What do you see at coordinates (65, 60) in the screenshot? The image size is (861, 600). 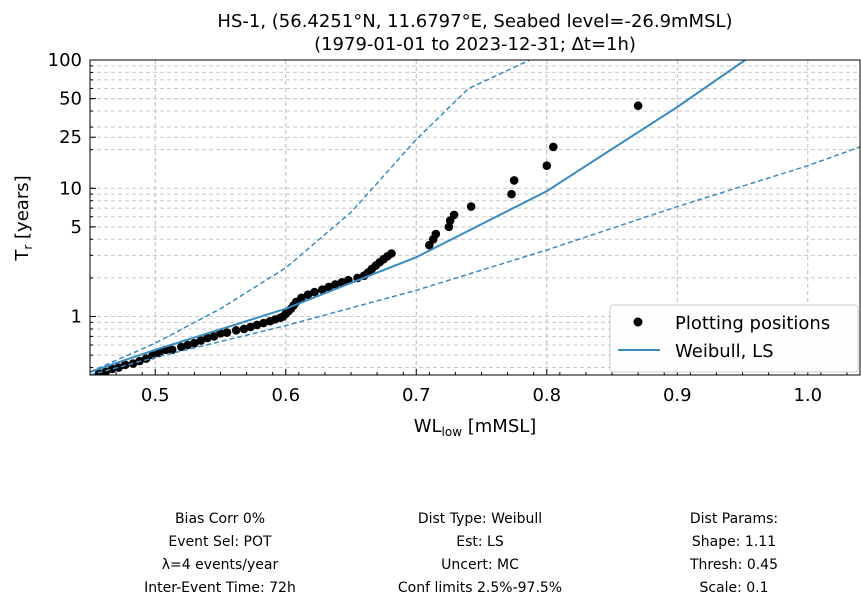 I see `y-tick-label: 100` at bounding box center [65, 60].